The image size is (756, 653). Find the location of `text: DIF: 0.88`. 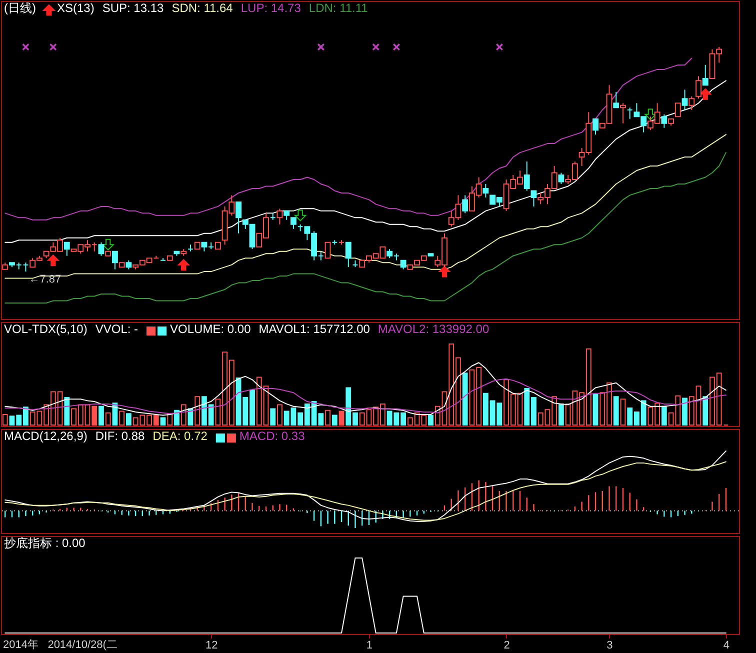

text: DIF: 0.88 is located at coordinates (120, 436).